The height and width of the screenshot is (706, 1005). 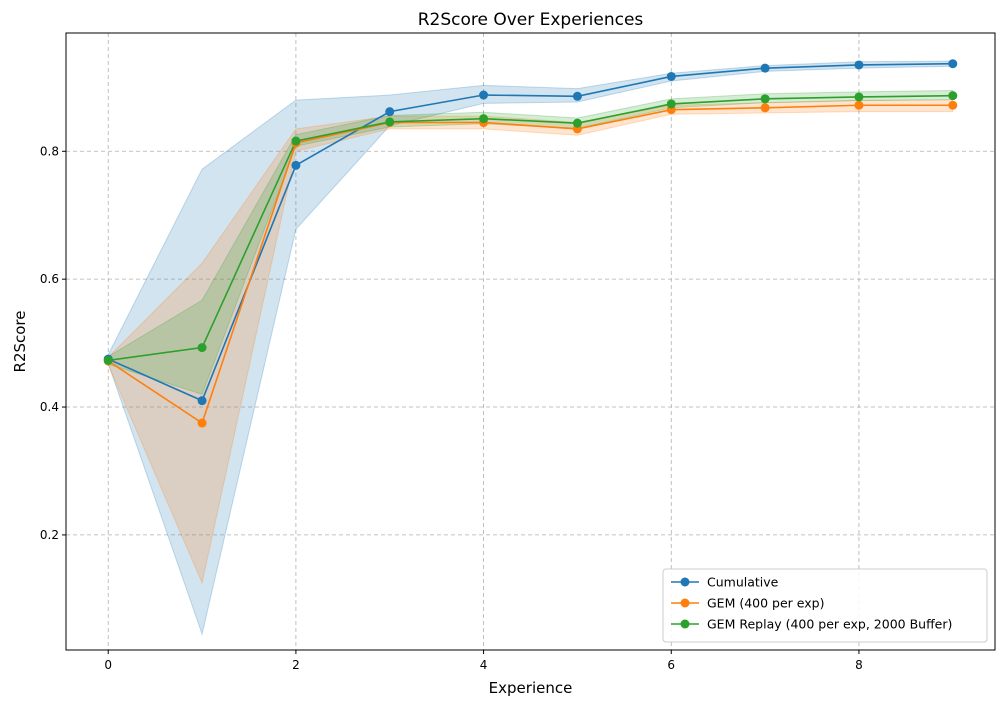 What do you see at coordinates (765, 603) in the screenshot?
I see `legend-label: GEM (400 per exp)` at bounding box center [765, 603].